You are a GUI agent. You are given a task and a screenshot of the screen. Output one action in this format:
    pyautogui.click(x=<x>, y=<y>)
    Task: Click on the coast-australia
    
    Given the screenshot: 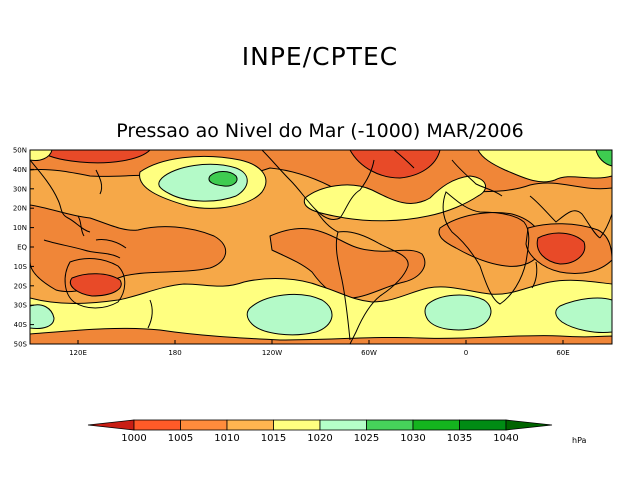 What is the action you would take?
    pyautogui.click(x=95, y=283)
    